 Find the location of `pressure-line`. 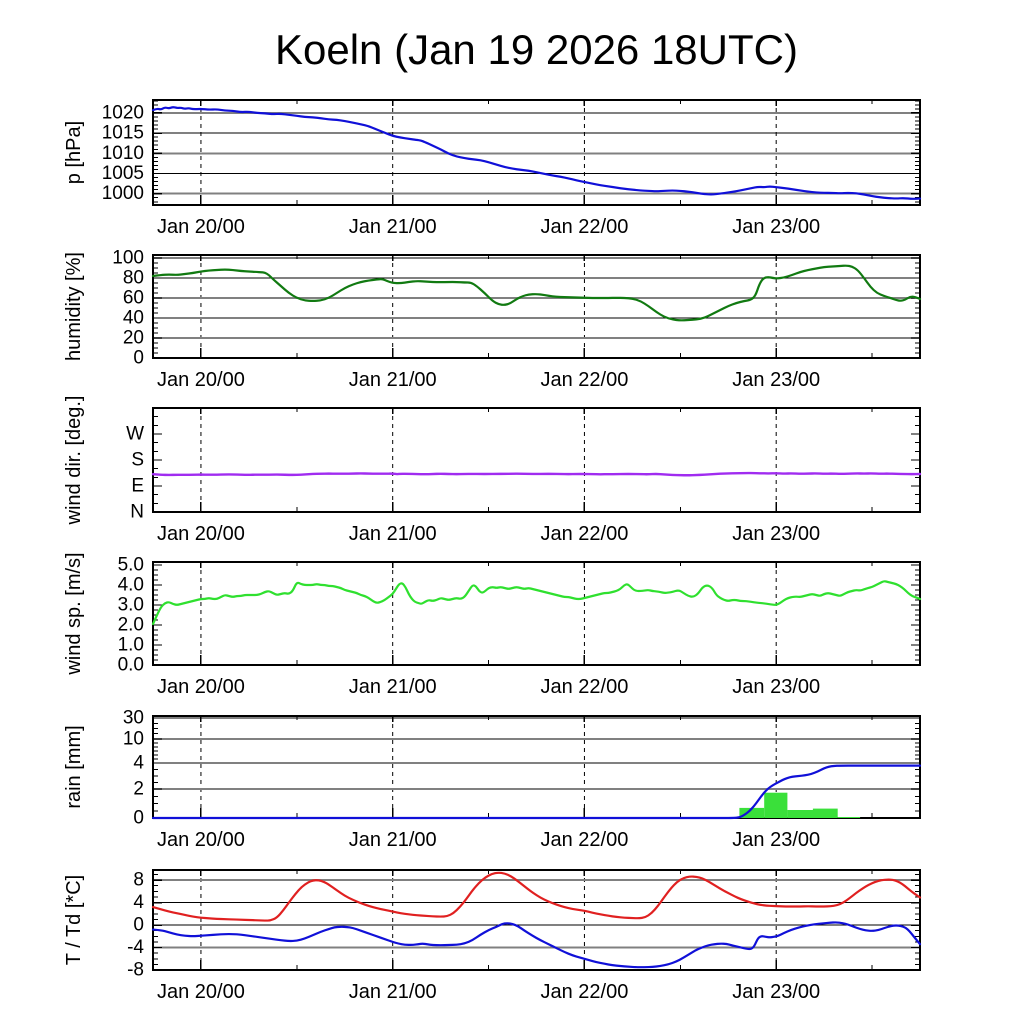

pressure-line is located at coordinates (536, 153).